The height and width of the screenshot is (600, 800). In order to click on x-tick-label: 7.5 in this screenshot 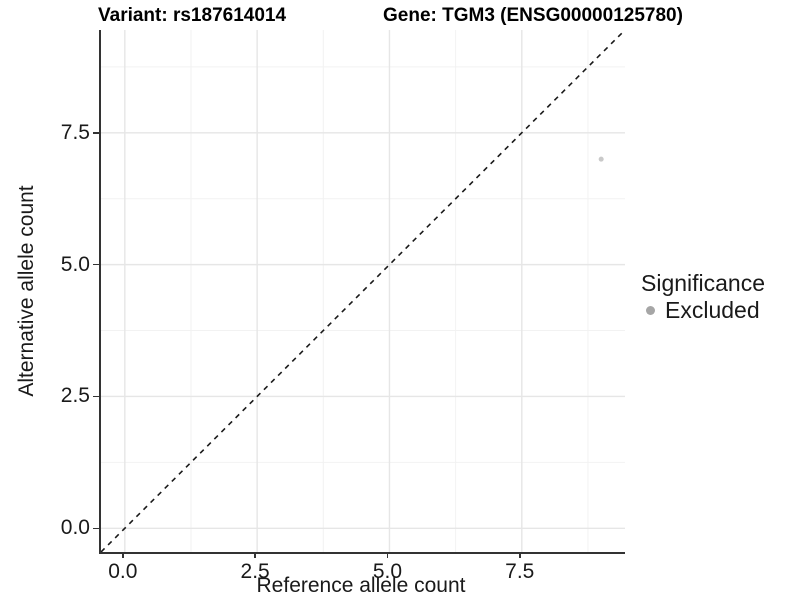, I will do `click(520, 571)`.